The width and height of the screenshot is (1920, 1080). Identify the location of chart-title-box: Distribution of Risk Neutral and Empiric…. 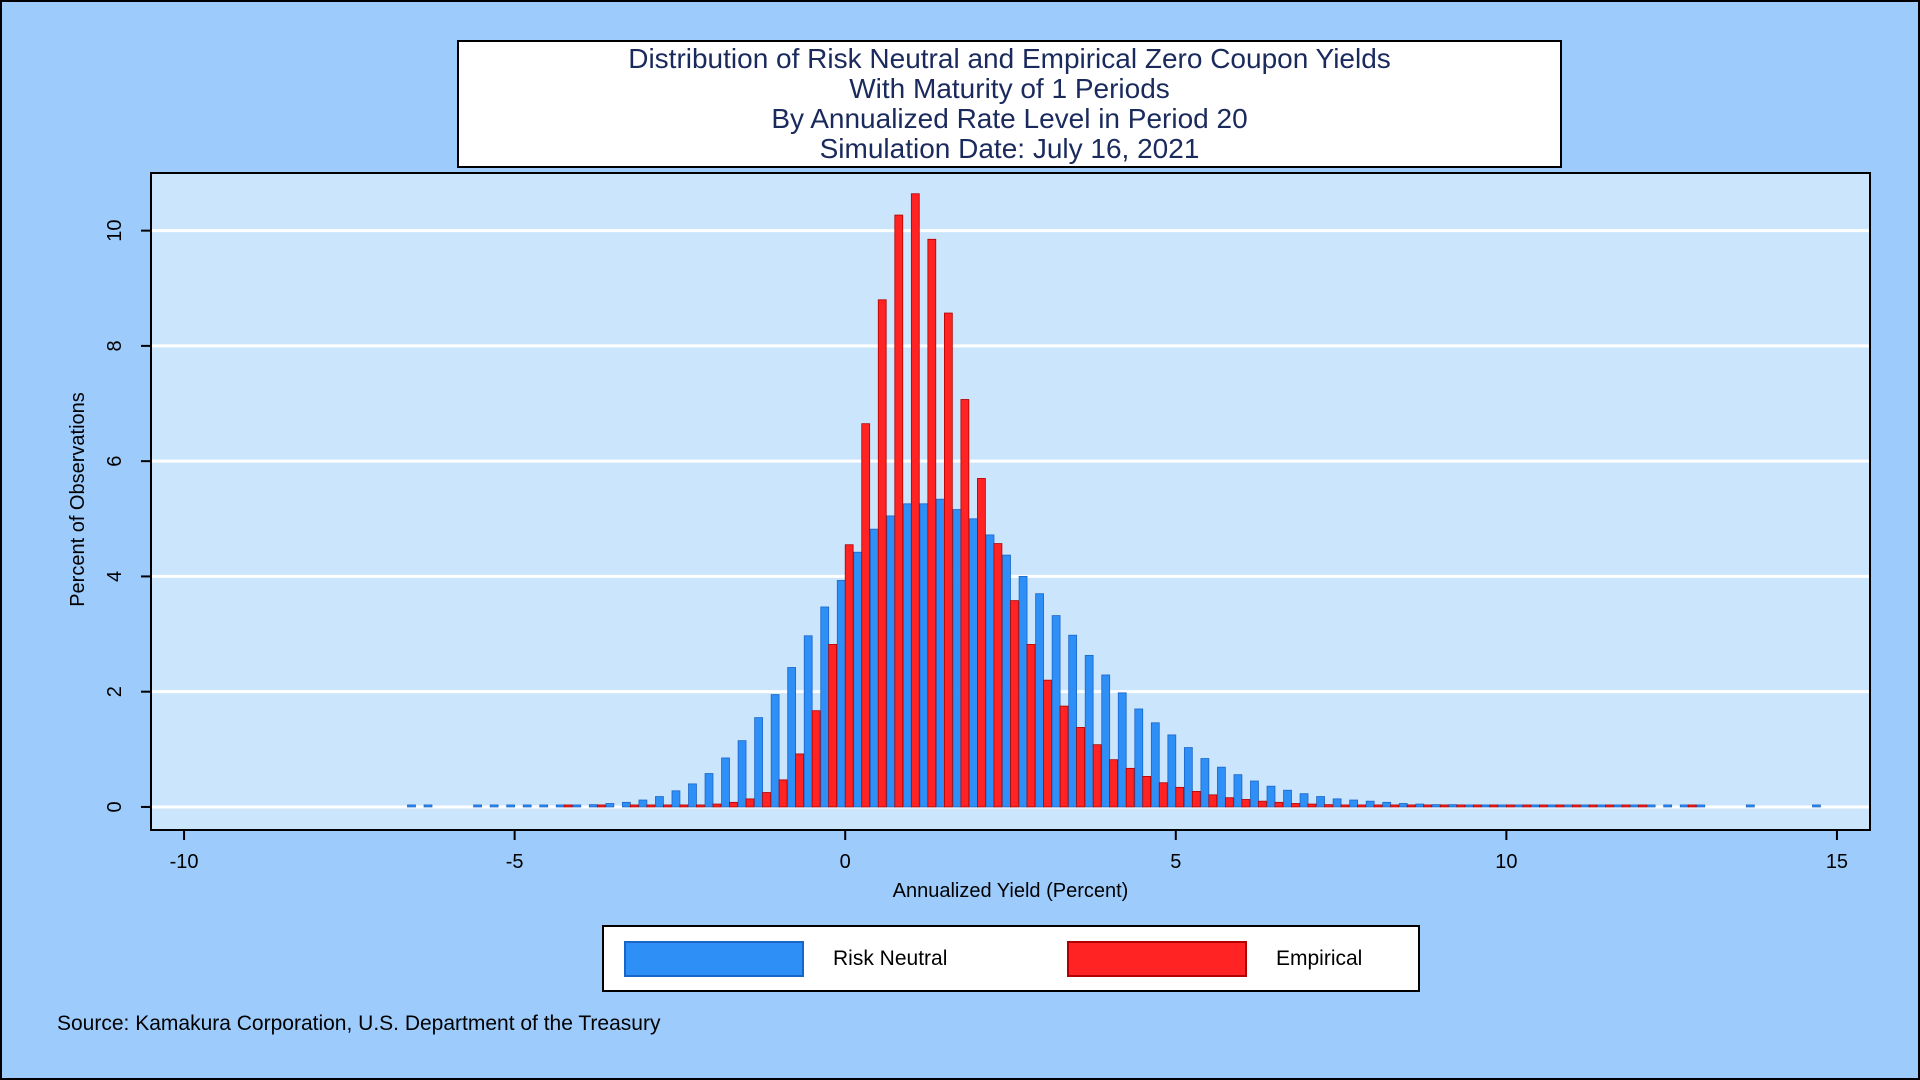
(1009, 104).